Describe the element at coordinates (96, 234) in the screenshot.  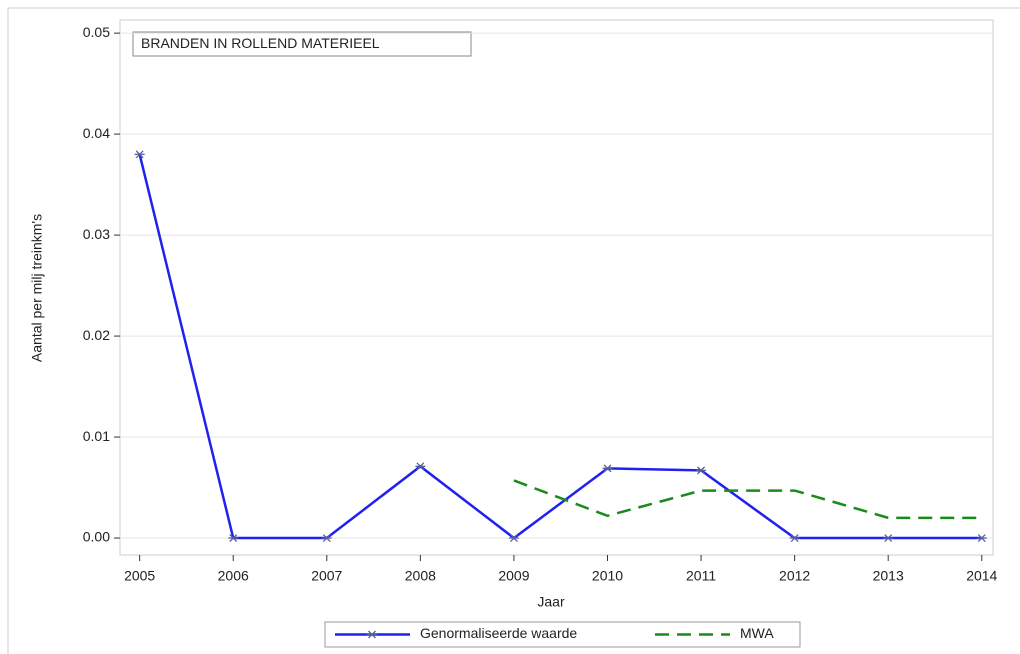
I see `y-tick-label: 0.03` at that location.